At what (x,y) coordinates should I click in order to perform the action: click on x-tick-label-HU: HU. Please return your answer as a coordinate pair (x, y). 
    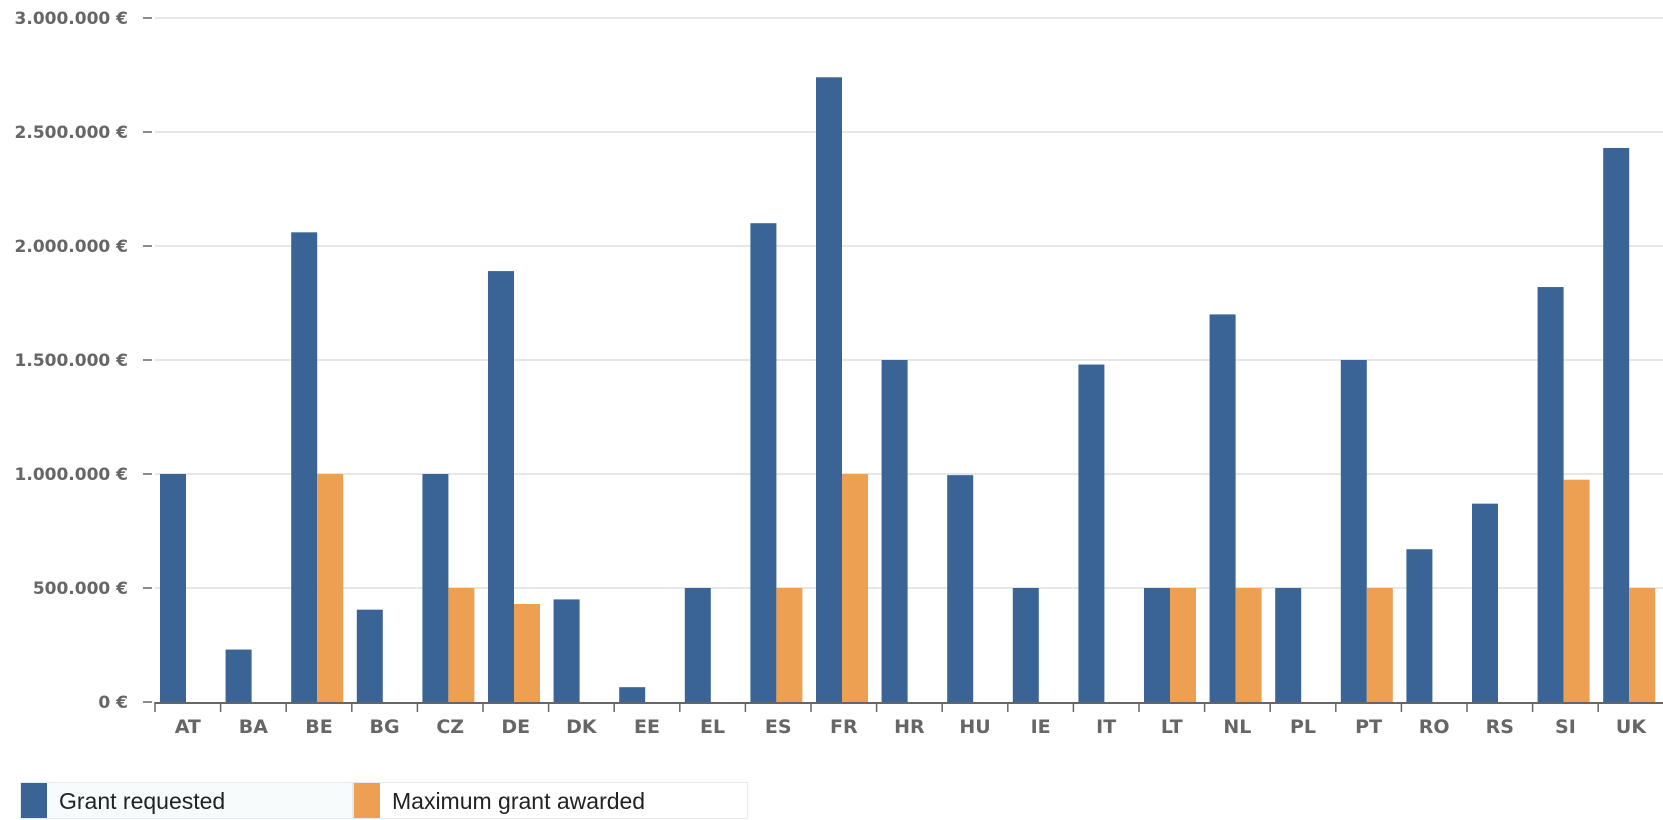
    Looking at the image, I should click on (974, 727).